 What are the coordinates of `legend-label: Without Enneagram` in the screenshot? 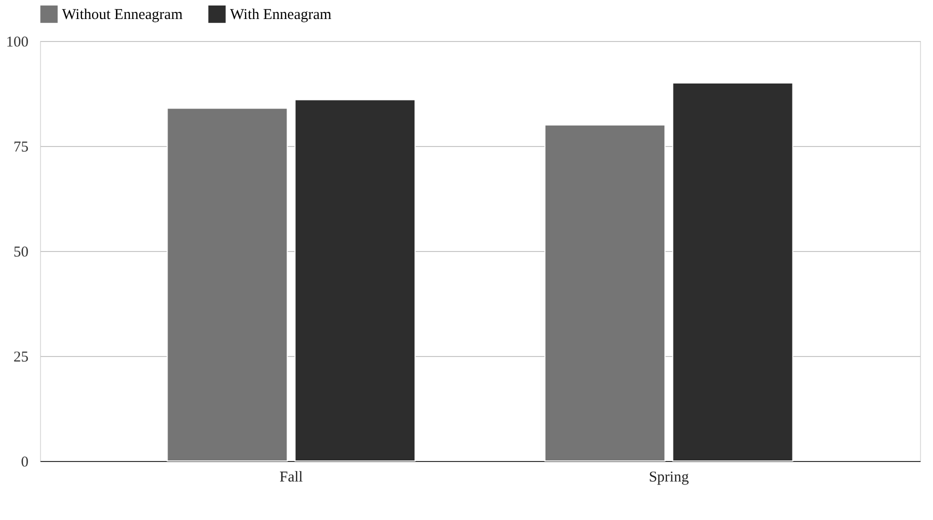 It's located at (122, 15).